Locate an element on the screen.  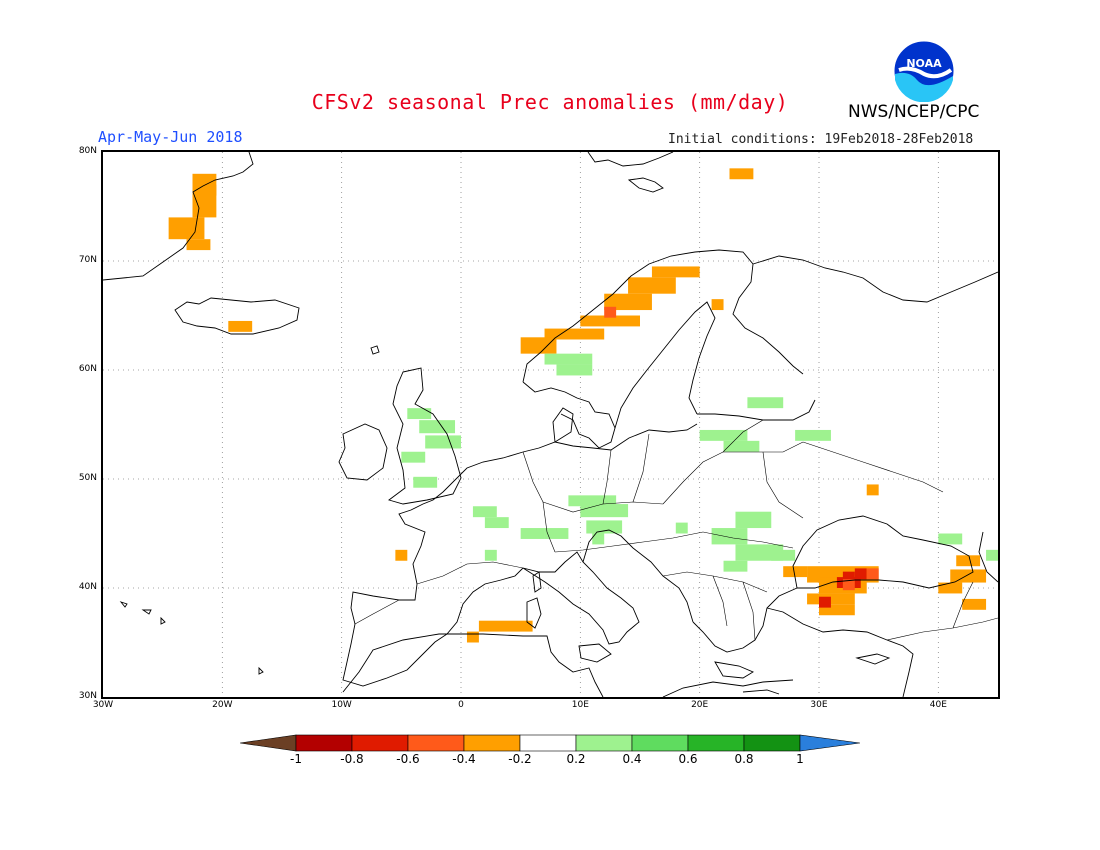
lat-tick-label: 40N is located at coordinates (87, 587).